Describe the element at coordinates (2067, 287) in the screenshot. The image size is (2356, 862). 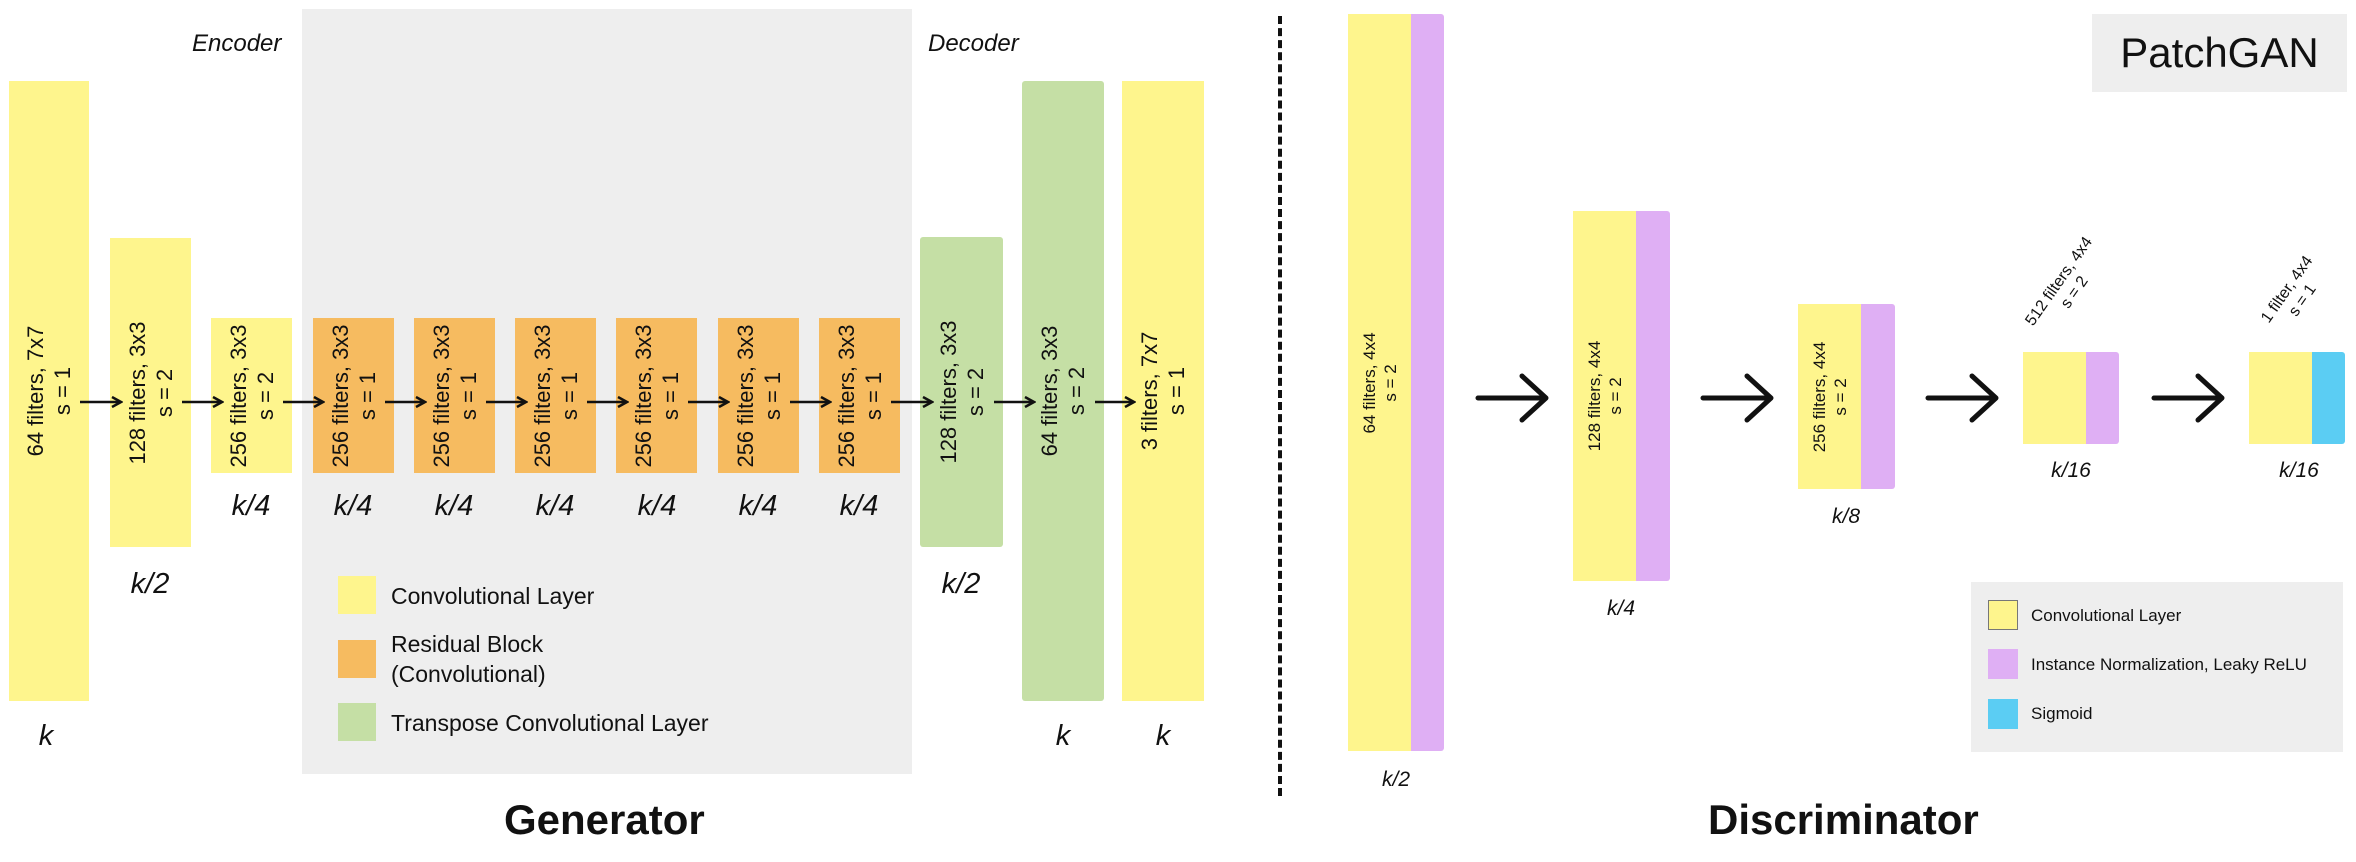
I see `disc-layer-4-spec: 512 filters, 4x4 s = 2` at that location.